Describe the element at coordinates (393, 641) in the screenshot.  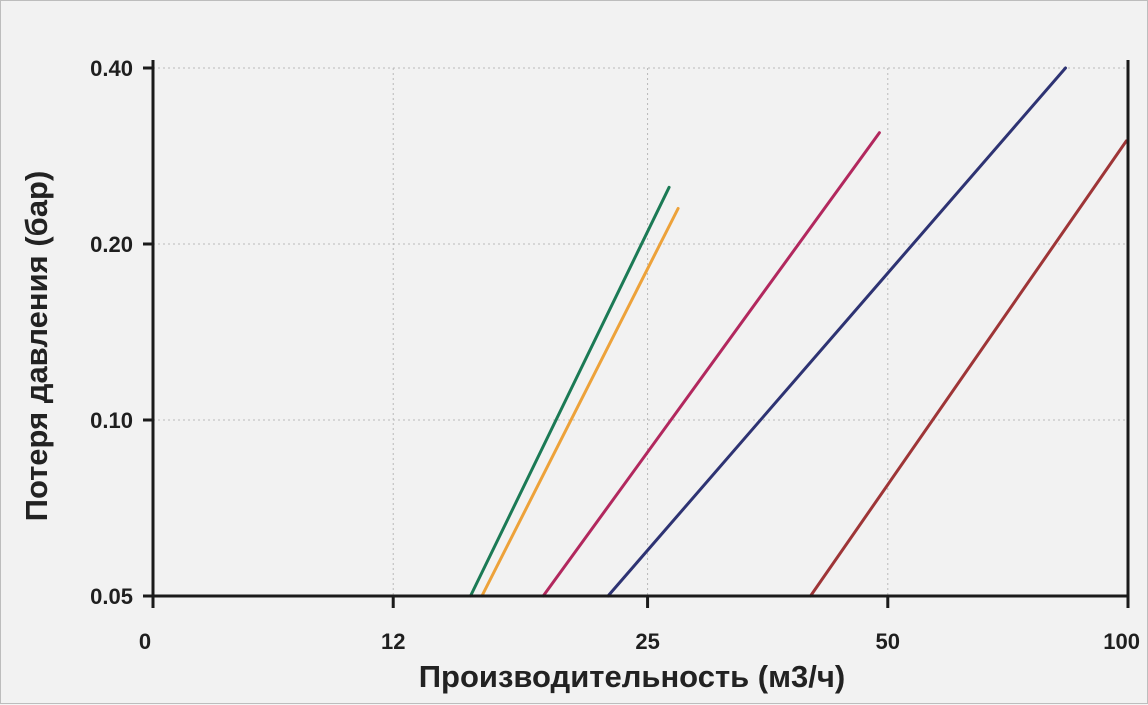
I see `x-tick-label: 12` at that location.